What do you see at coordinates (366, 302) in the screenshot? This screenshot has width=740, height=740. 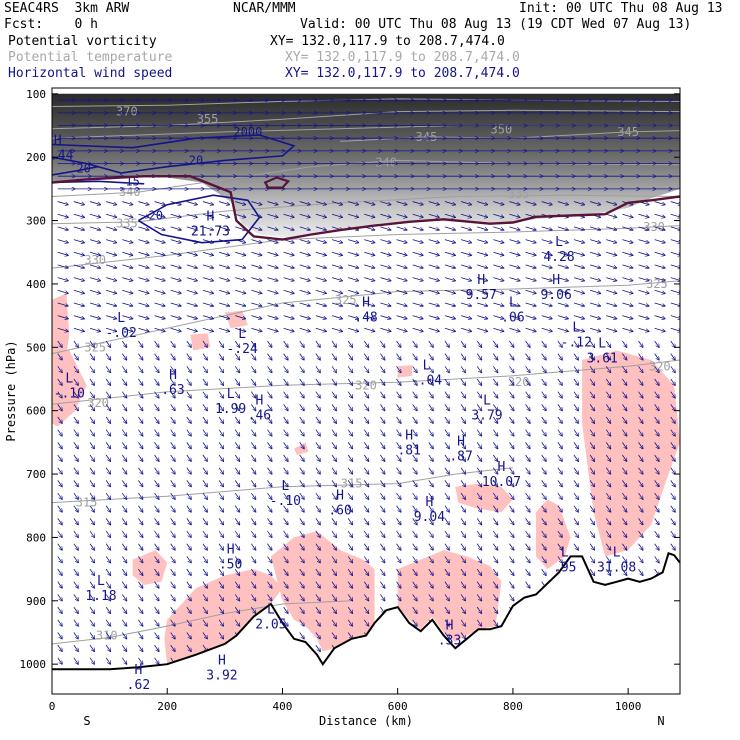 I see `extremum-marker: H` at bounding box center [366, 302].